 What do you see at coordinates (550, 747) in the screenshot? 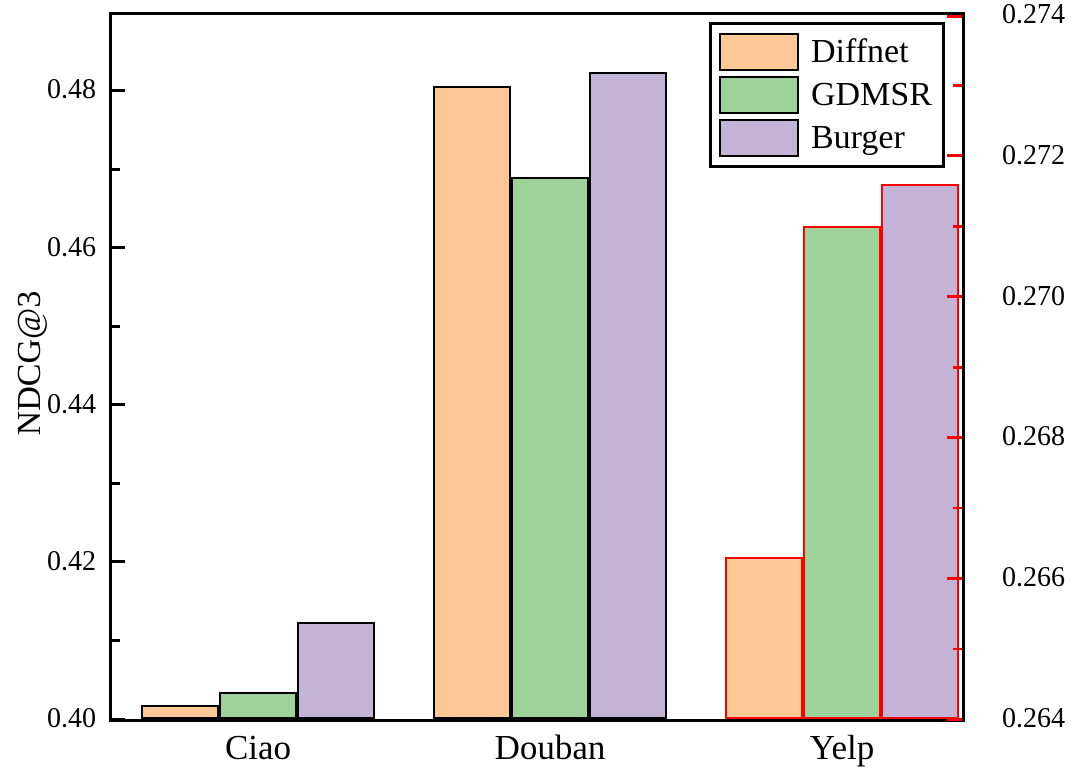
I see `category-label-douban: Douban` at bounding box center [550, 747].